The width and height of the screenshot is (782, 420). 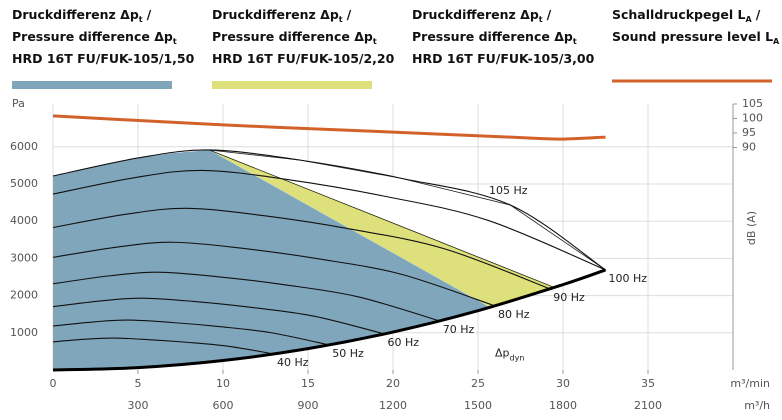 What do you see at coordinates (308, 405) in the screenshot?
I see `x2-tick-label: 900` at bounding box center [308, 405].